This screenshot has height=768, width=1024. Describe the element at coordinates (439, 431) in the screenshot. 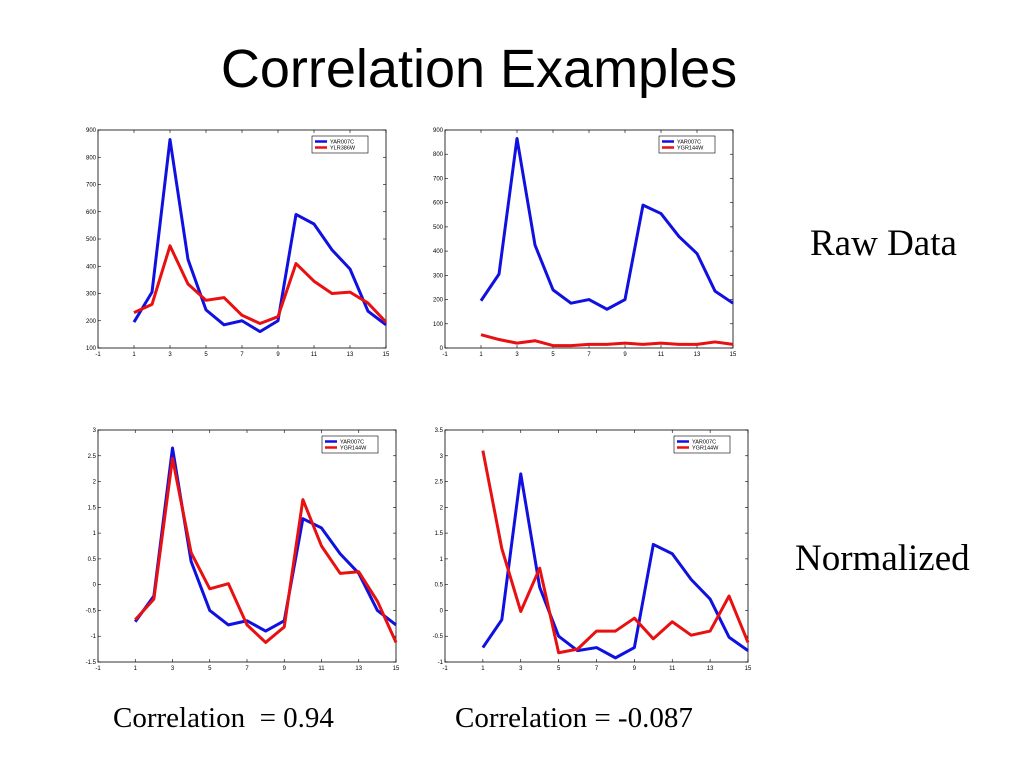

I see `y-tick-label: 3.5` at that location.